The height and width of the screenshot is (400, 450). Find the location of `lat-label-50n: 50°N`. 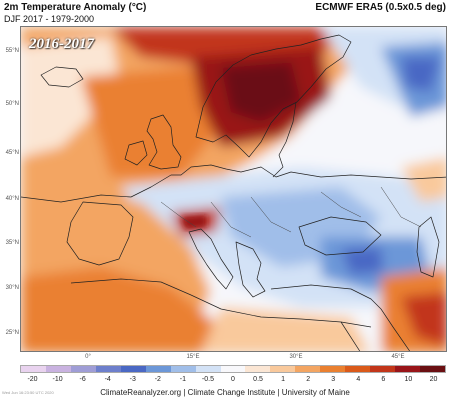

lat-label-50n: 50°N is located at coordinates (12, 104).